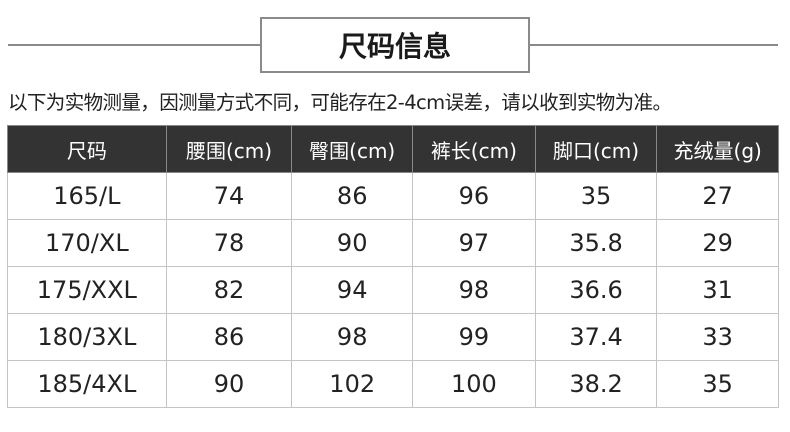 Image resolution: width=790 pixels, height=432 pixels. What do you see at coordinates (340, 102) in the screenshot?
I see `measurement-note: 以下为实物测量，因测量方式不同，可能存在2-4cm误差，请以收到实物为准。` at bounding box center [340, 102].